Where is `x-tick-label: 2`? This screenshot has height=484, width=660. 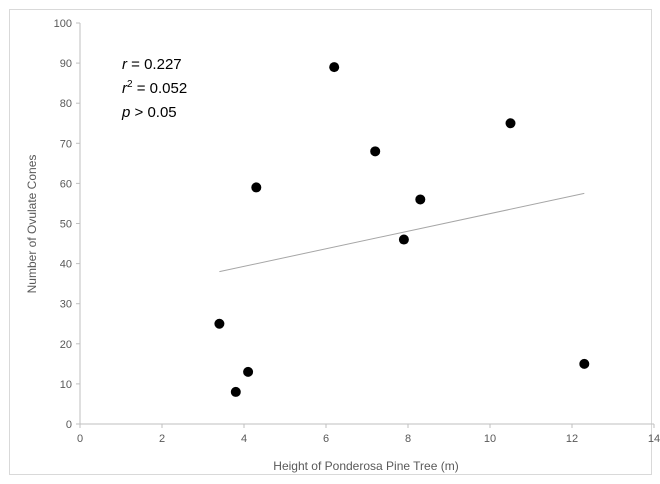 x-tick-label: 2 is located at coordinates (162, 439).